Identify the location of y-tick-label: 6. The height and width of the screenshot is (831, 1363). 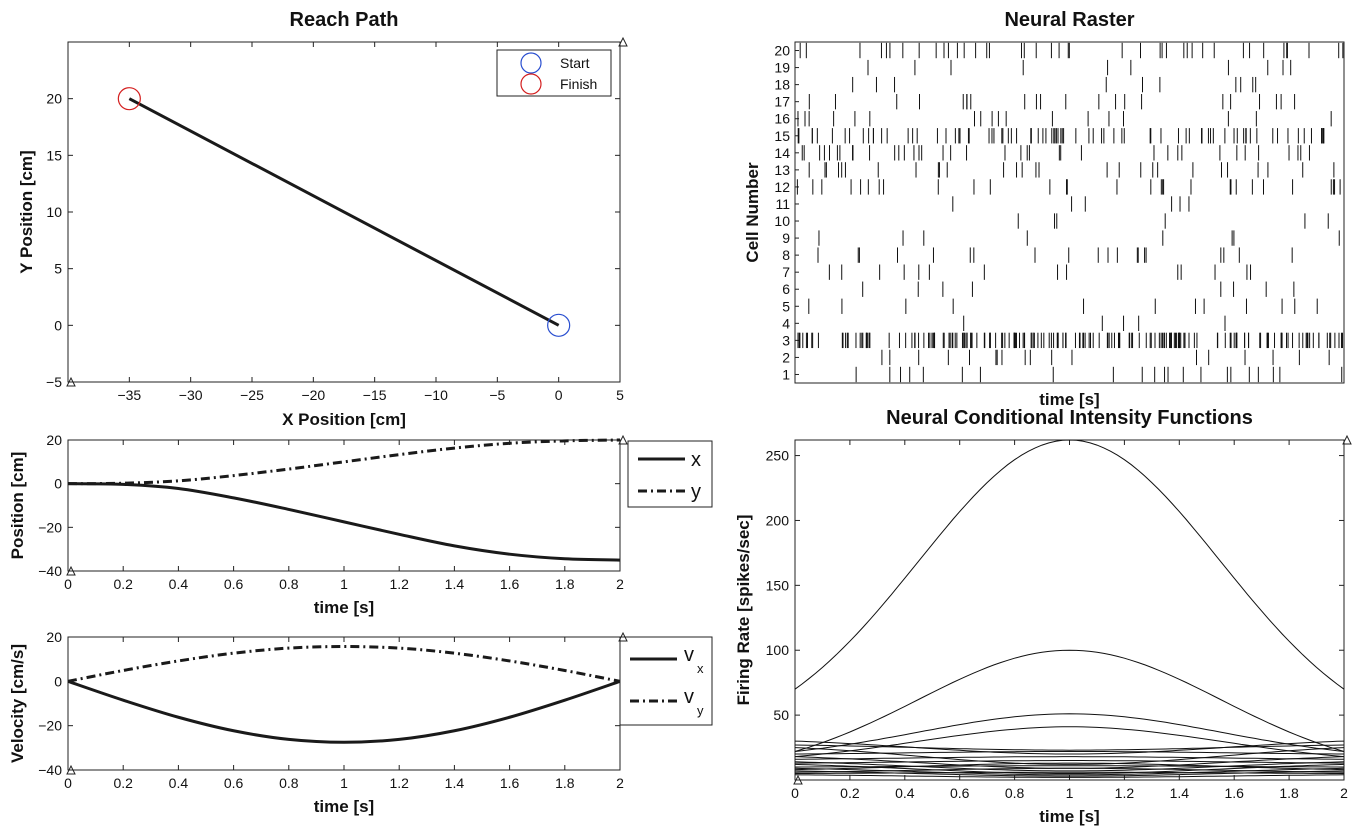
(786, 289).